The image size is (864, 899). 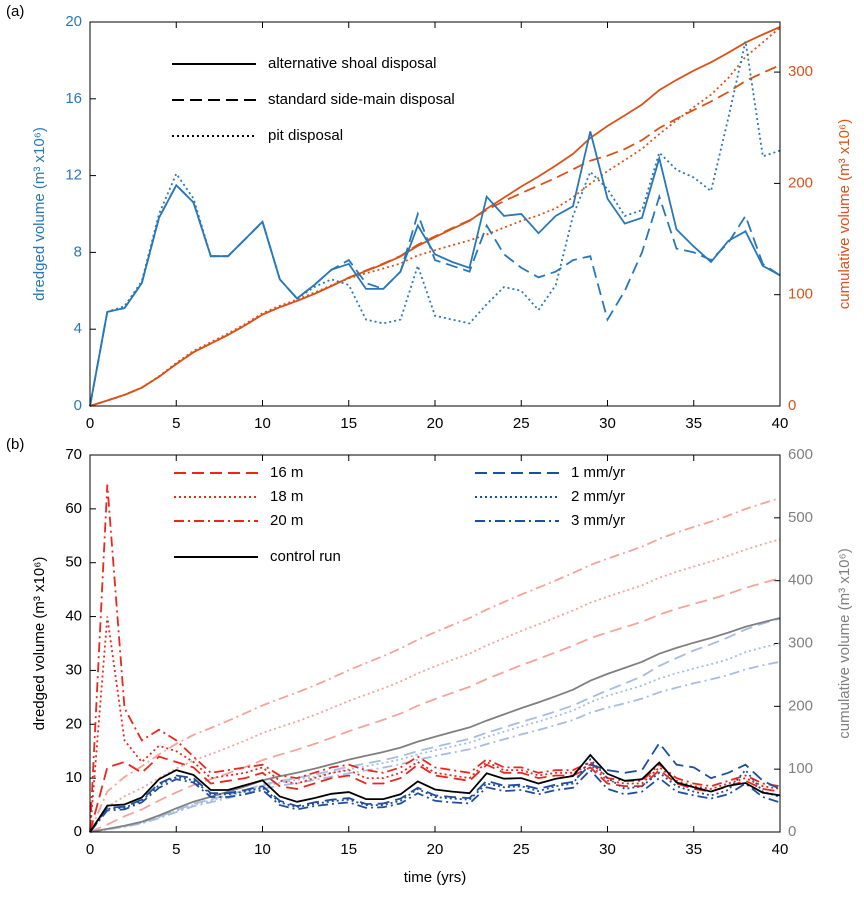 What do you see at coordinates (598, 472) in the screenshot?
I see `legend-label: 1 mm/yr` at bounding box center [598, 472].